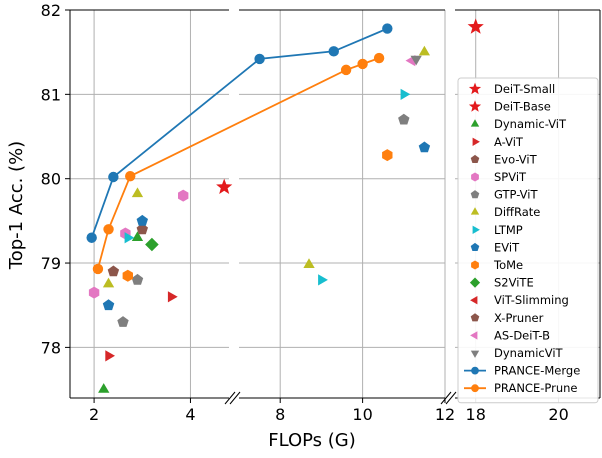 The image size is (602, 458). Describe the element at coordinates (516, 159) in the screenshot. I see `legend-label: Evo-ViT` at that location.